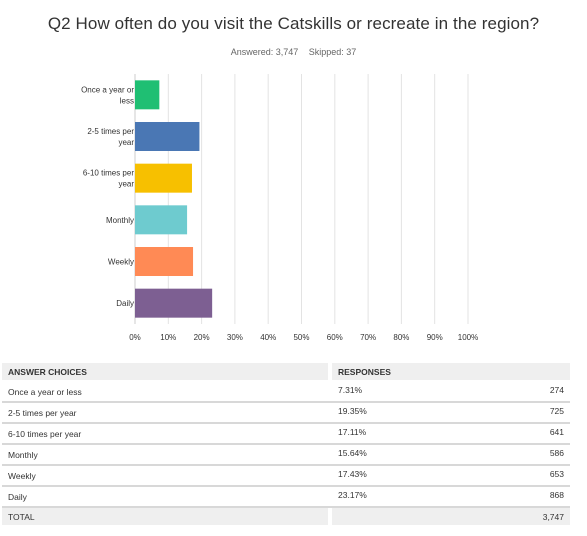 The height and width of the screenshot is (536, 587). I want to click on category-label: 2-5 times per, so click(110, 131).